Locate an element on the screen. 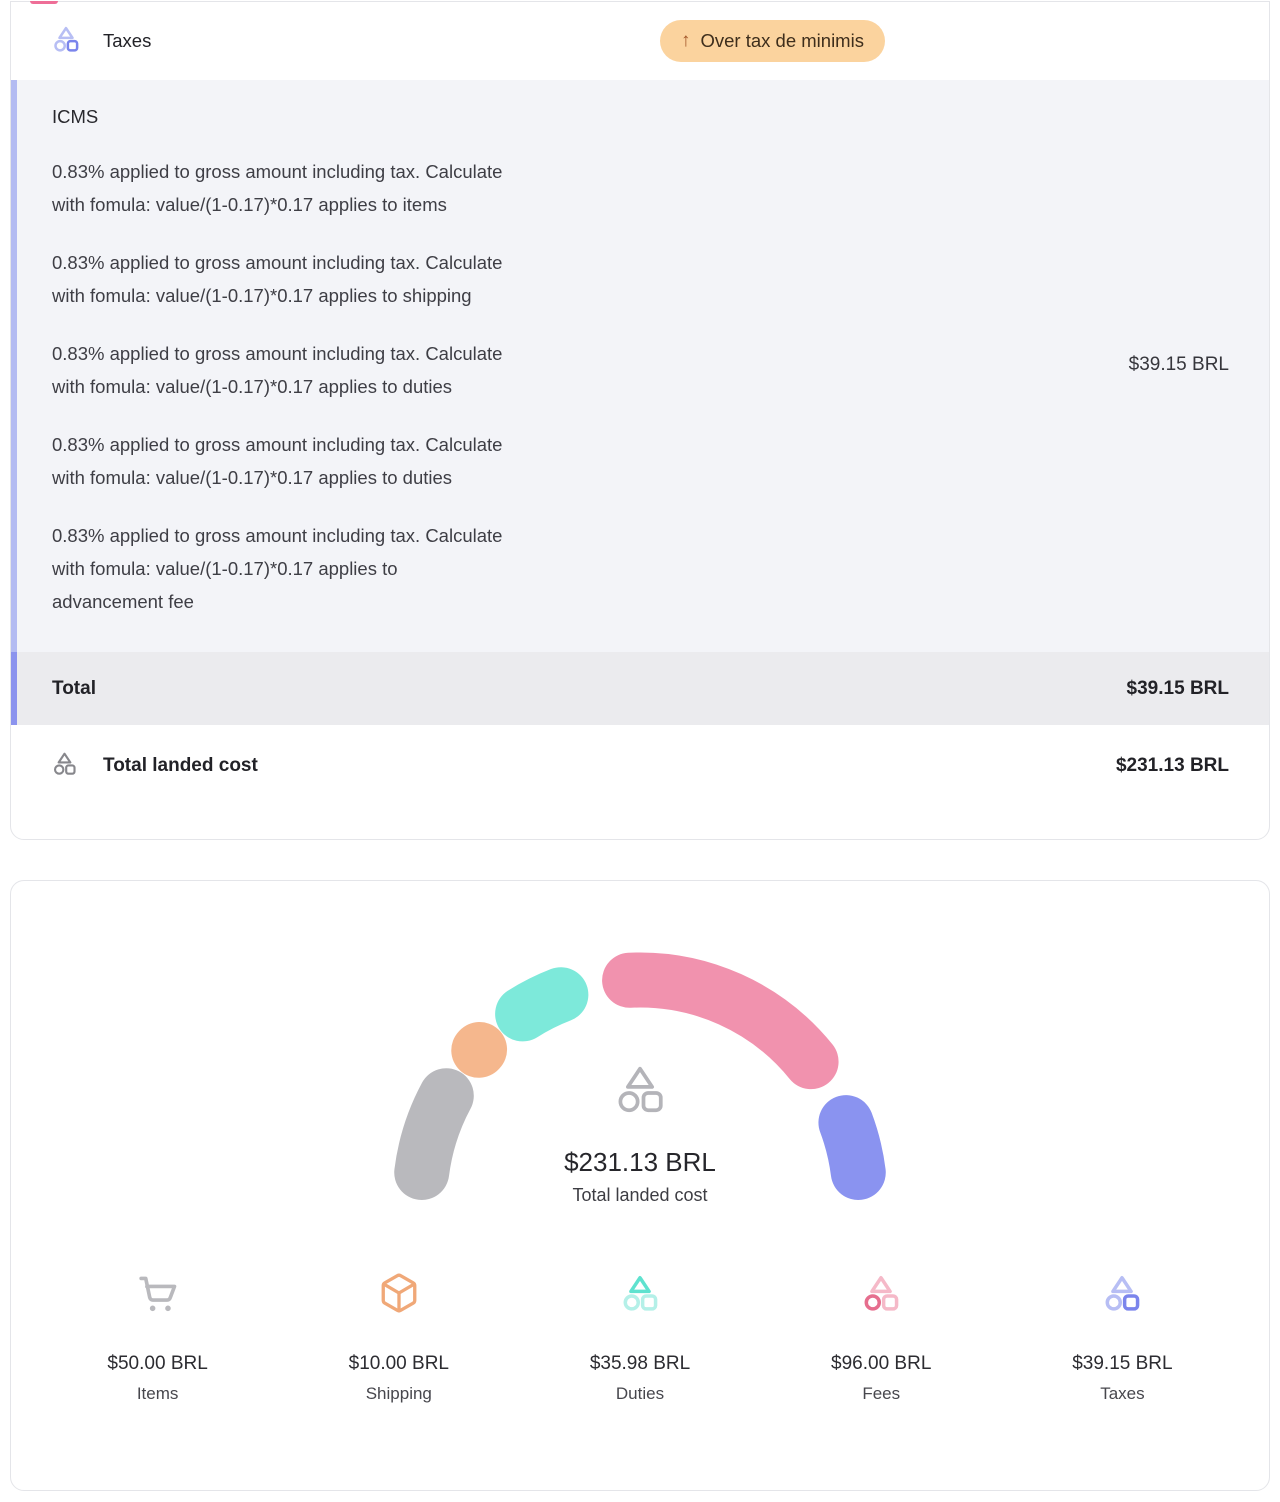 Image resolution: width=1280 pixels, height=1502 pixels. icms-title: ICMS is located at coordinates (75, 116).